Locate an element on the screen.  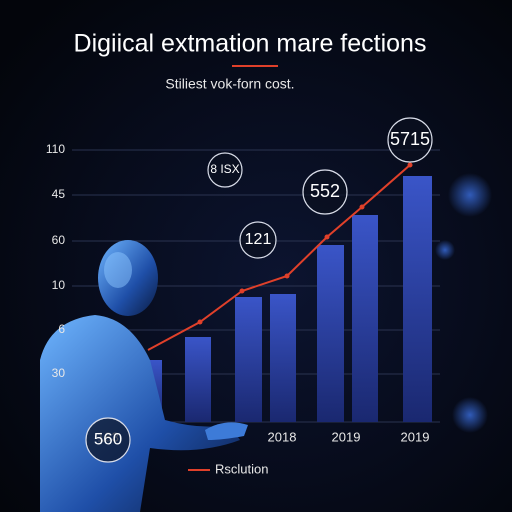
y-label: 45 is located at coordinates (59, 194).